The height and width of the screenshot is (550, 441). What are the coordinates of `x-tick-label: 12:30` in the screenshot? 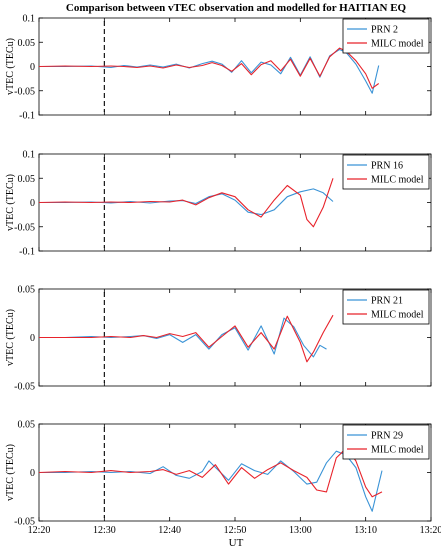 It's located at (104, 530).